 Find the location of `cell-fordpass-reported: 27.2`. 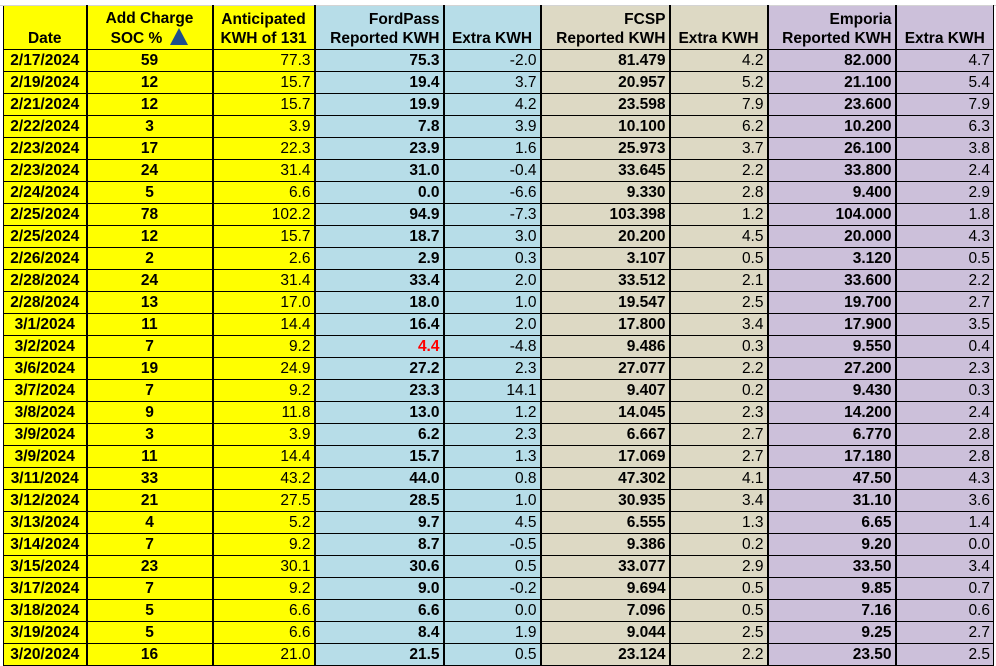

cell-fordpass-reported: 27.2 is located at coordinates (378, 368).